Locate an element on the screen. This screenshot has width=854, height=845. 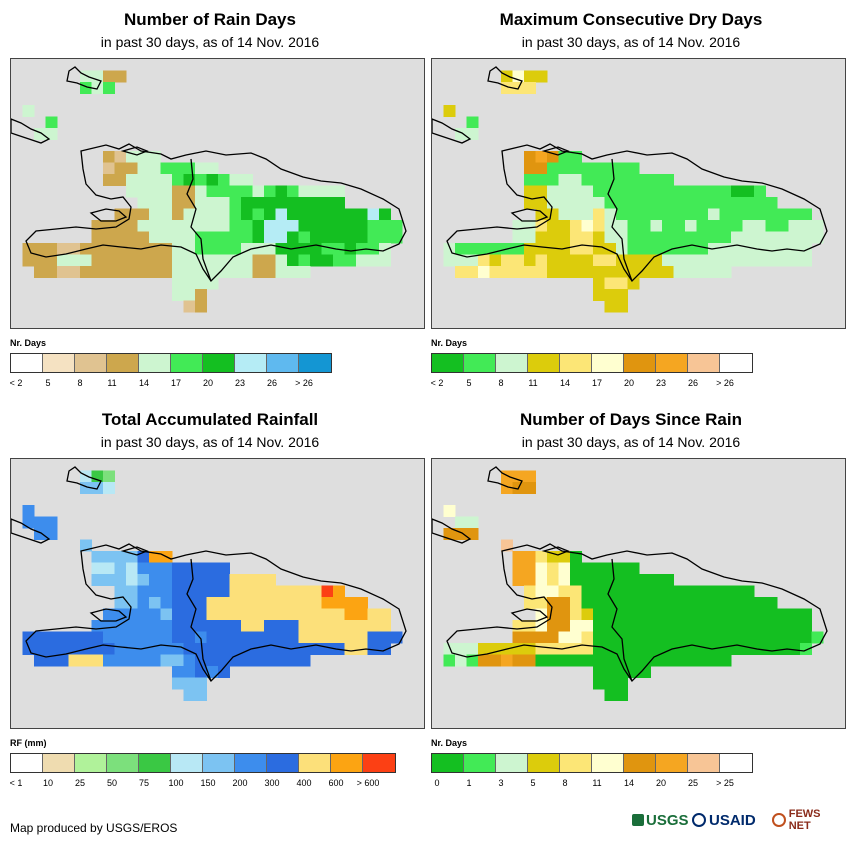
legend-bar is located at coordinates (592, 763).